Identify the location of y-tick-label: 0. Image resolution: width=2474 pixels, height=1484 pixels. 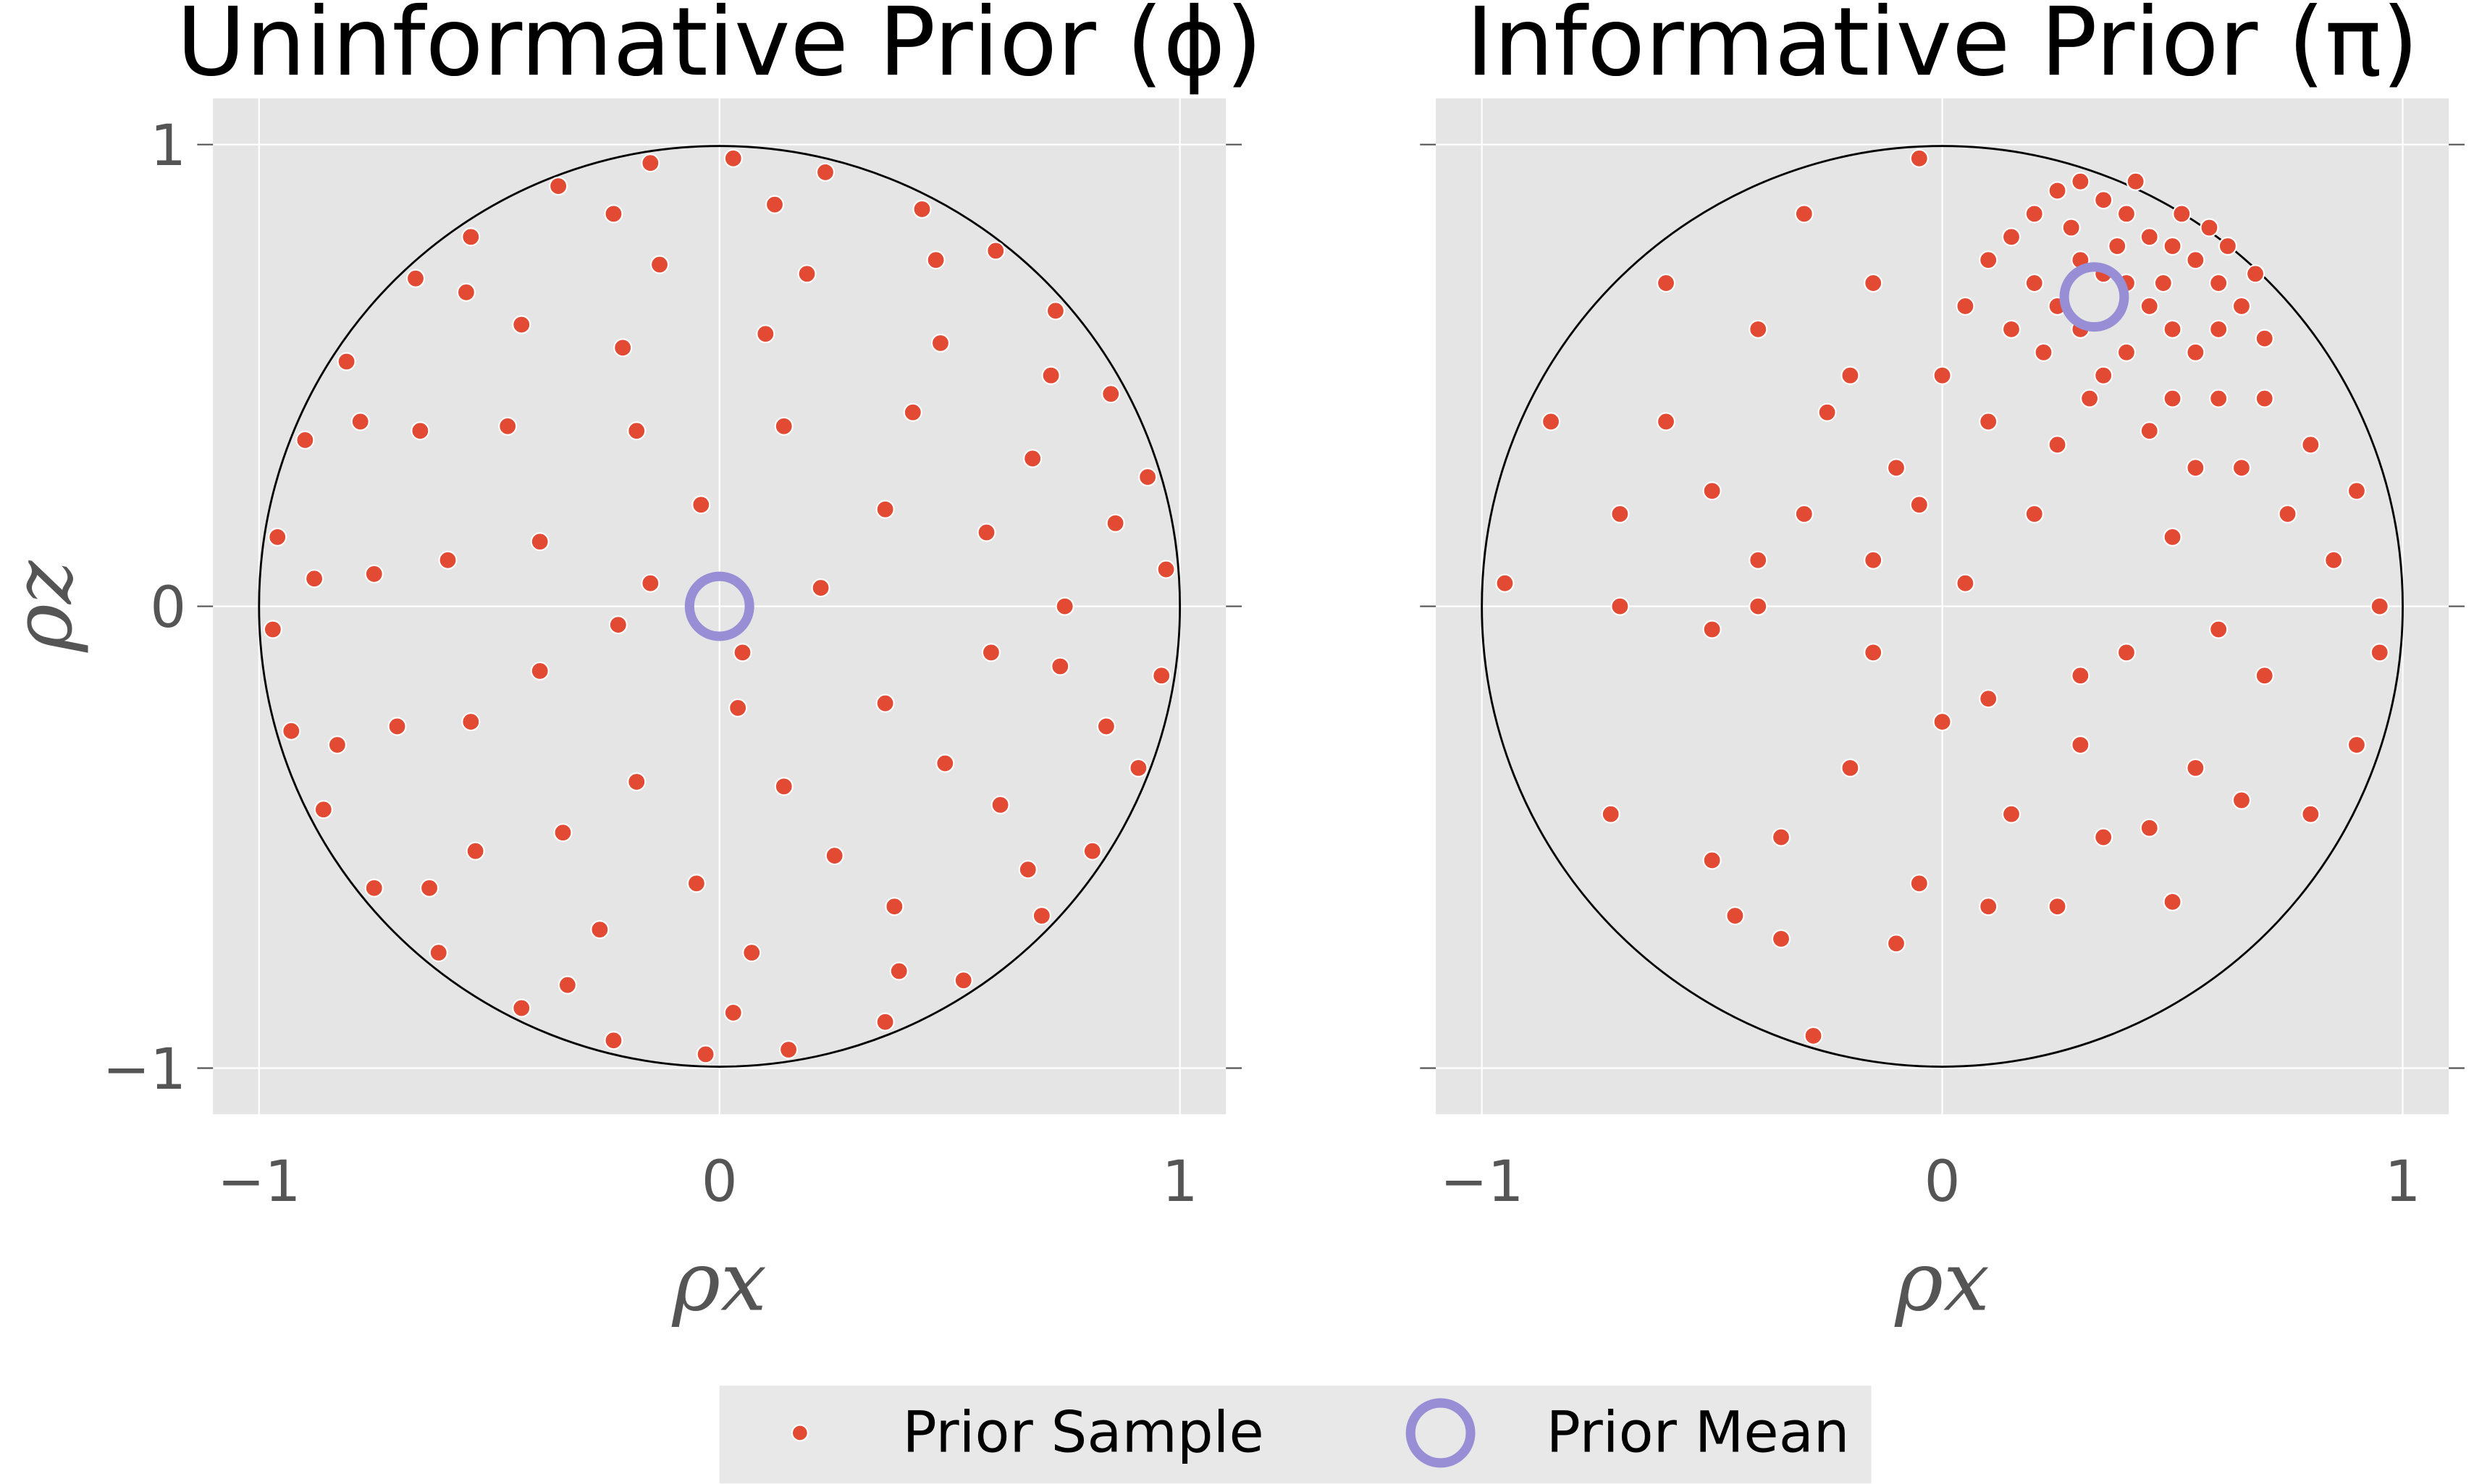
(168, 607).